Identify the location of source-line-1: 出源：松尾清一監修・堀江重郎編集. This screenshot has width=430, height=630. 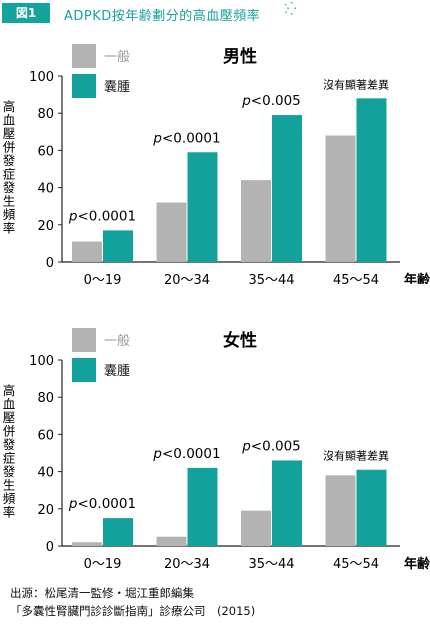
(102, 593).